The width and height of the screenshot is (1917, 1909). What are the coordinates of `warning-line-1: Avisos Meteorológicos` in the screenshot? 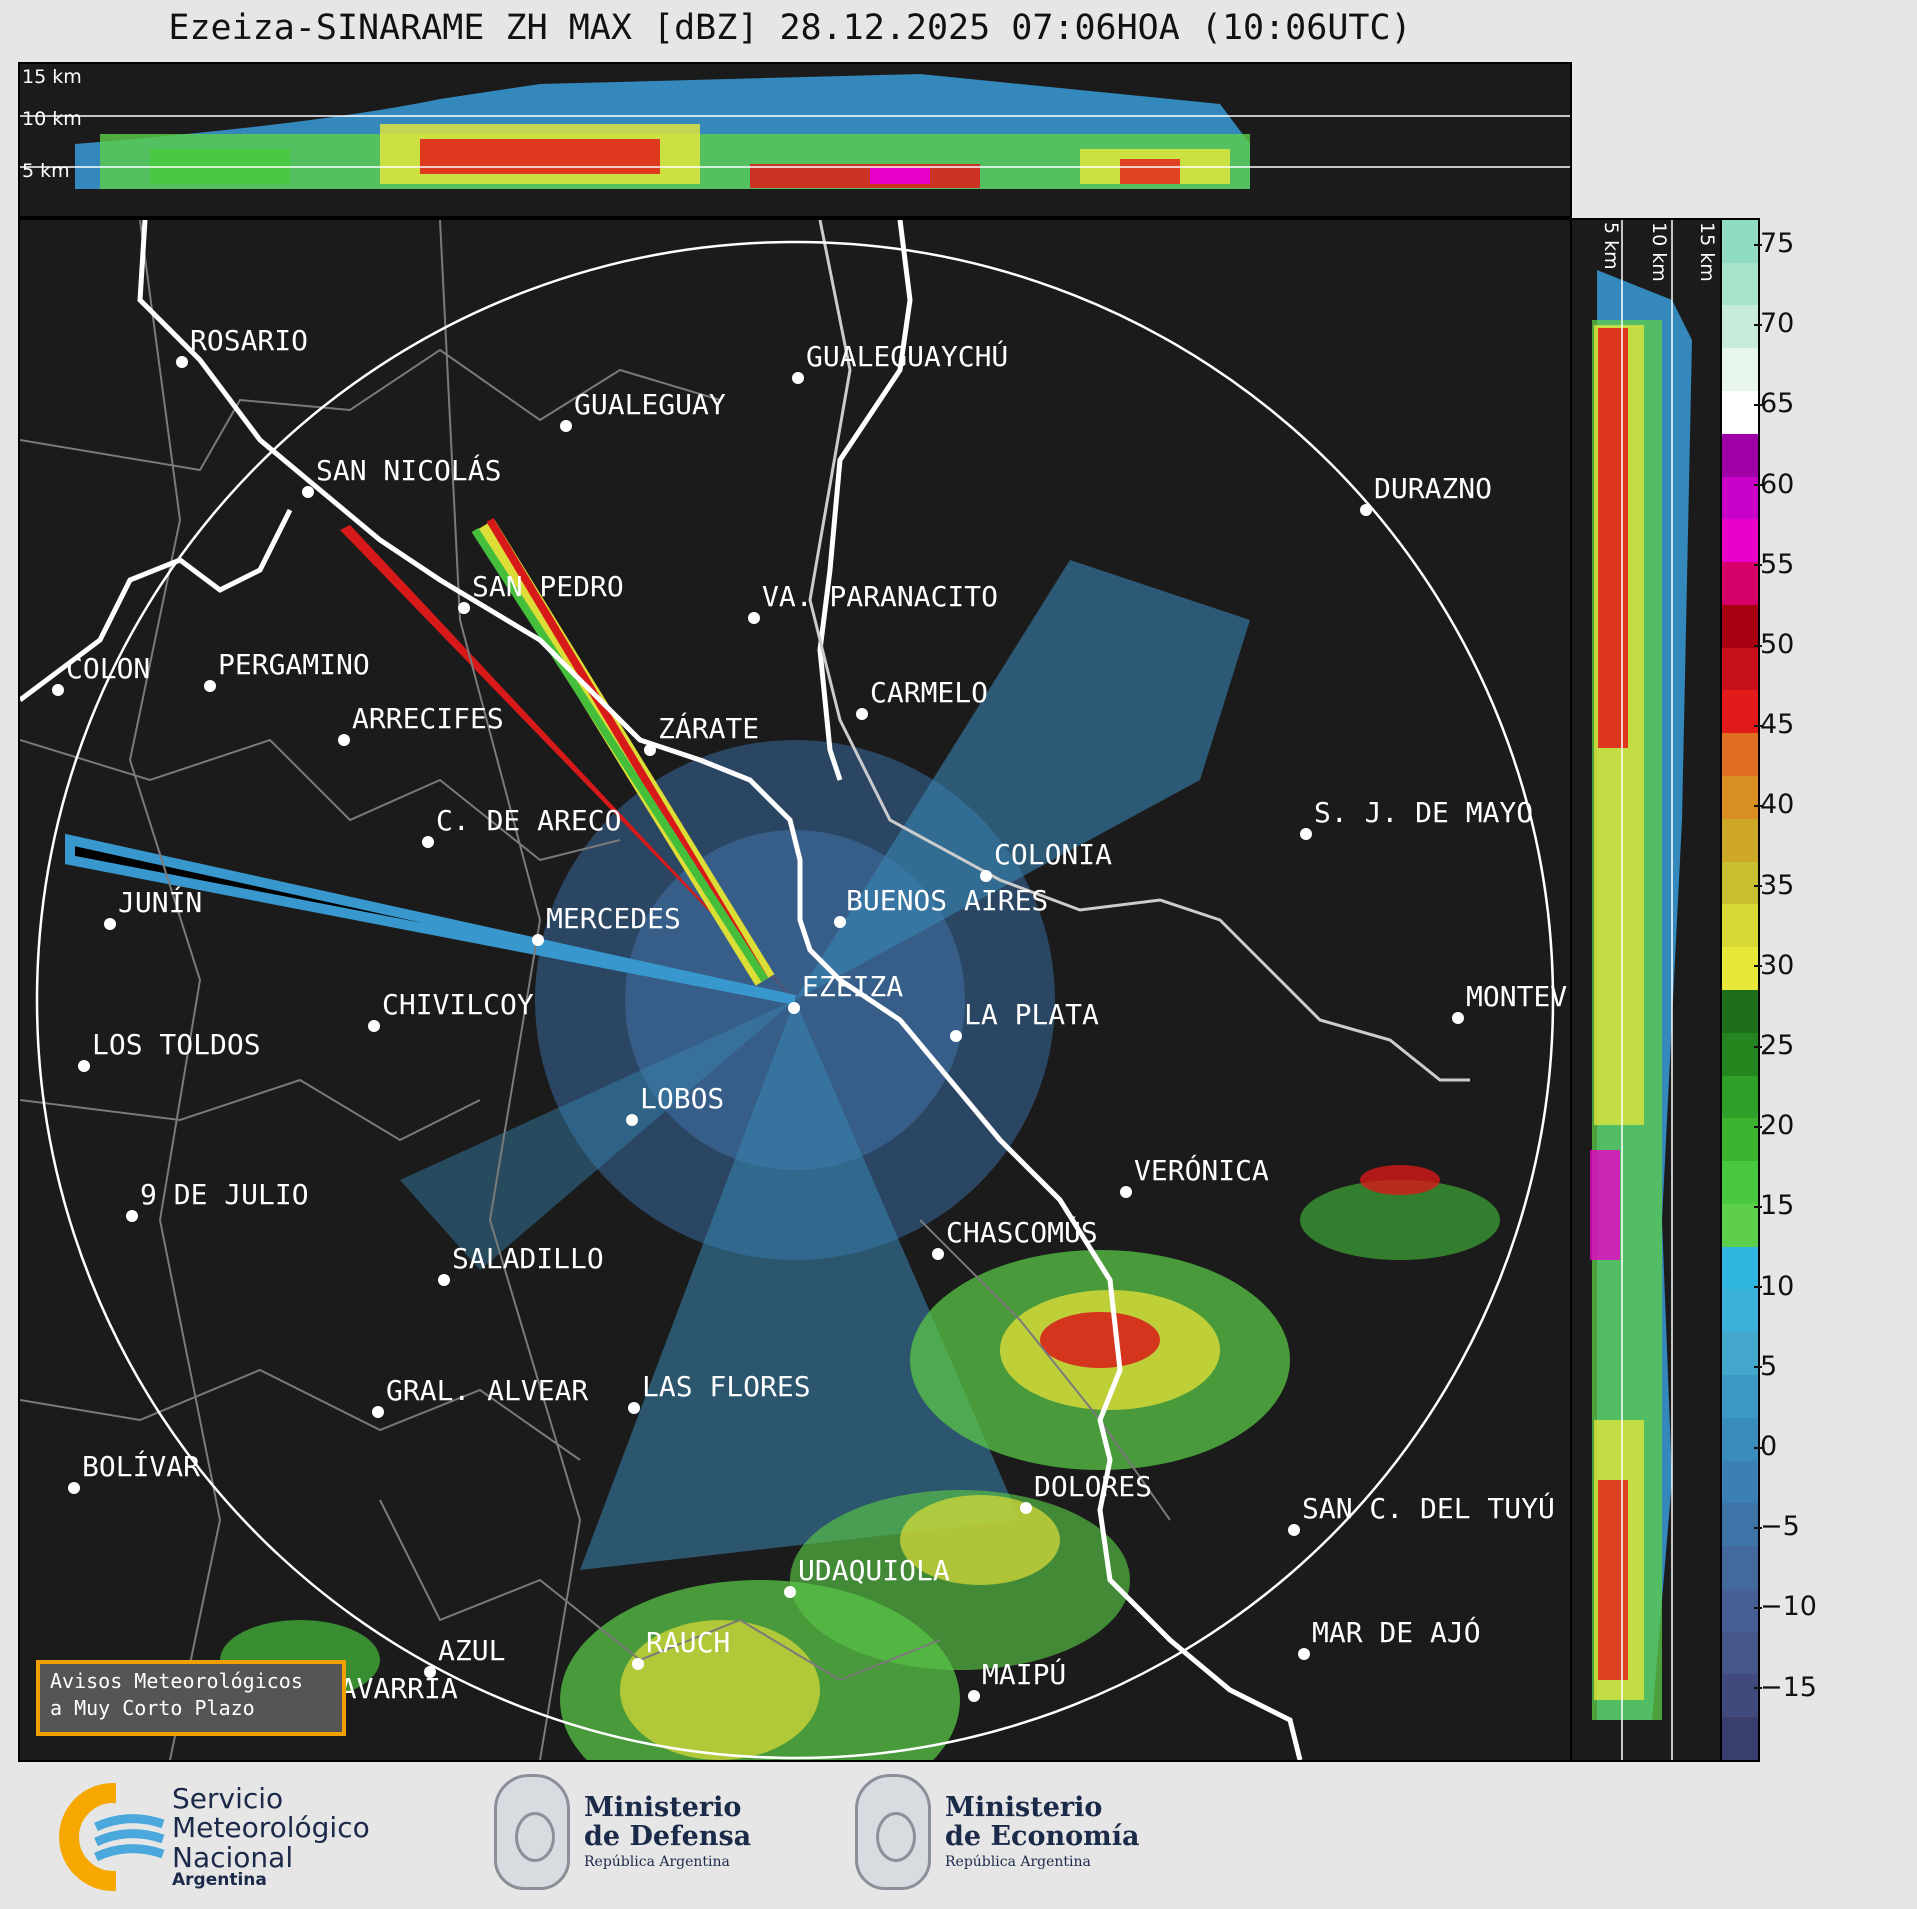 It's located at (176, 1681).